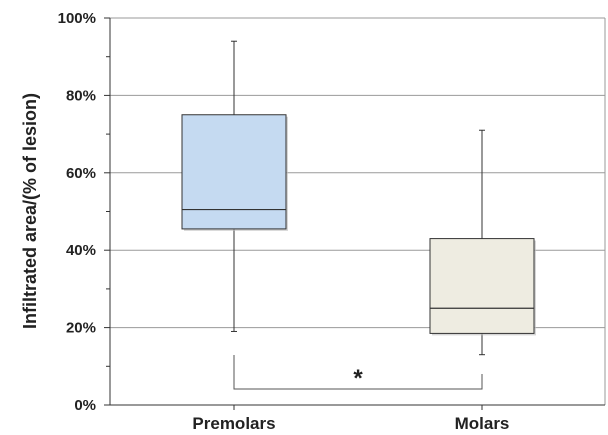 Image resolution: width=608 pixels, height=435 pixels. I want to click on category-label-molars: Molars, so click(482, 423).